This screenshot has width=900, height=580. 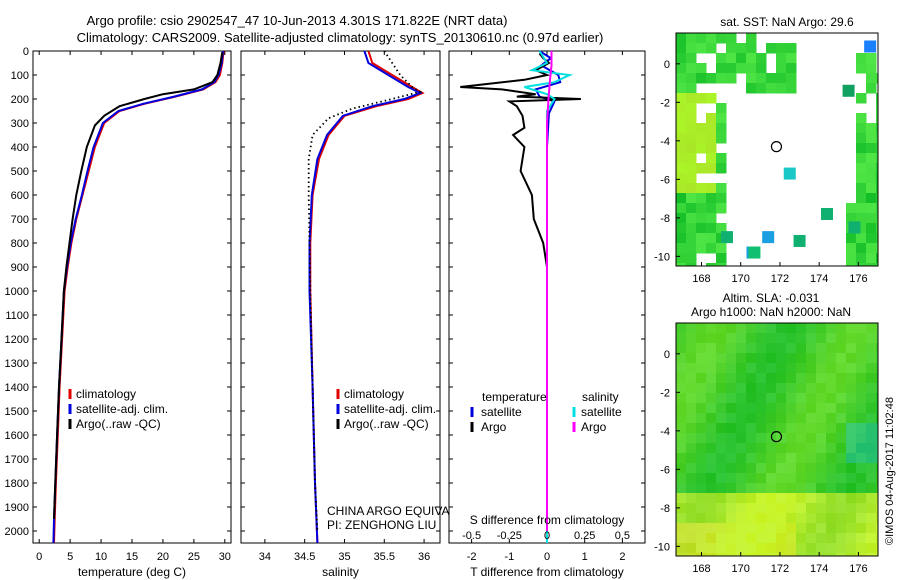 What do you see at coordinates (665, 509) in the screenshot?
I see `y-tick-label: -8` at bounding box center [665, 509].